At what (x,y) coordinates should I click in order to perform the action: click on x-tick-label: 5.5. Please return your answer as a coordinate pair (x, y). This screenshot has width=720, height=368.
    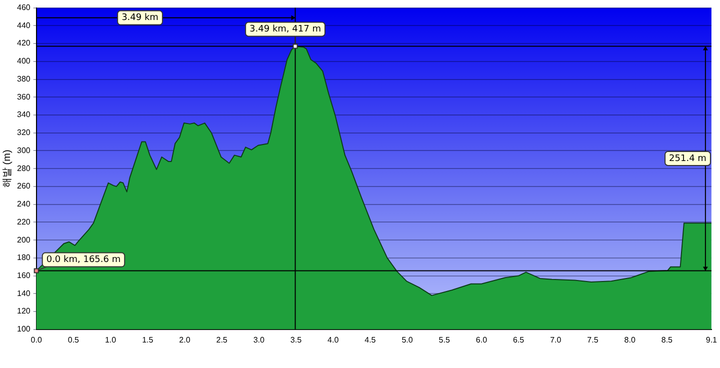
    Looking at the image, I should click on (444, 339).